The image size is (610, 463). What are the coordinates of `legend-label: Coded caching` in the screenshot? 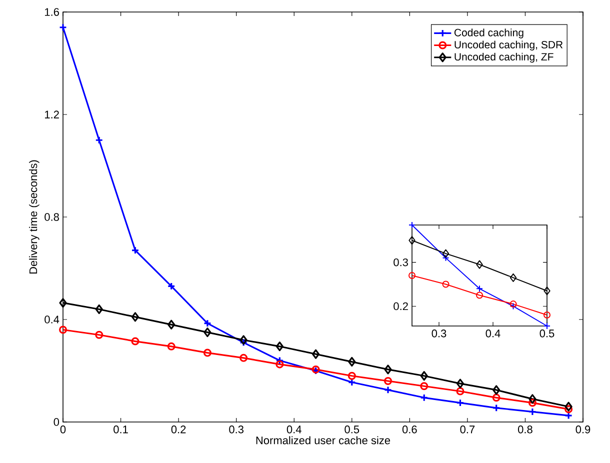 It's located at (489, 33).